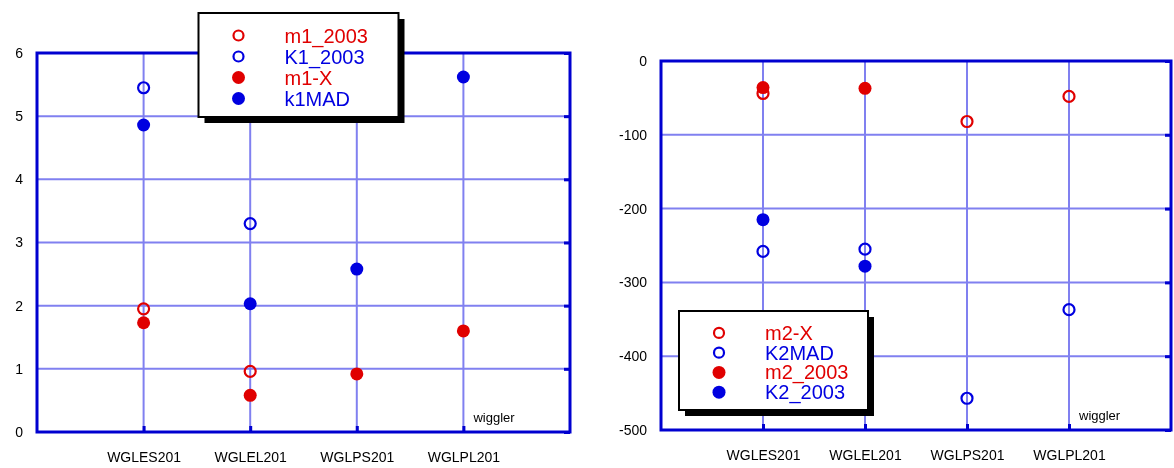 This screenshot has height=468, width=1174. Describe the element at coordinates (19, 305) in the screenshot. I see `y-tick-label: 2` at that location.